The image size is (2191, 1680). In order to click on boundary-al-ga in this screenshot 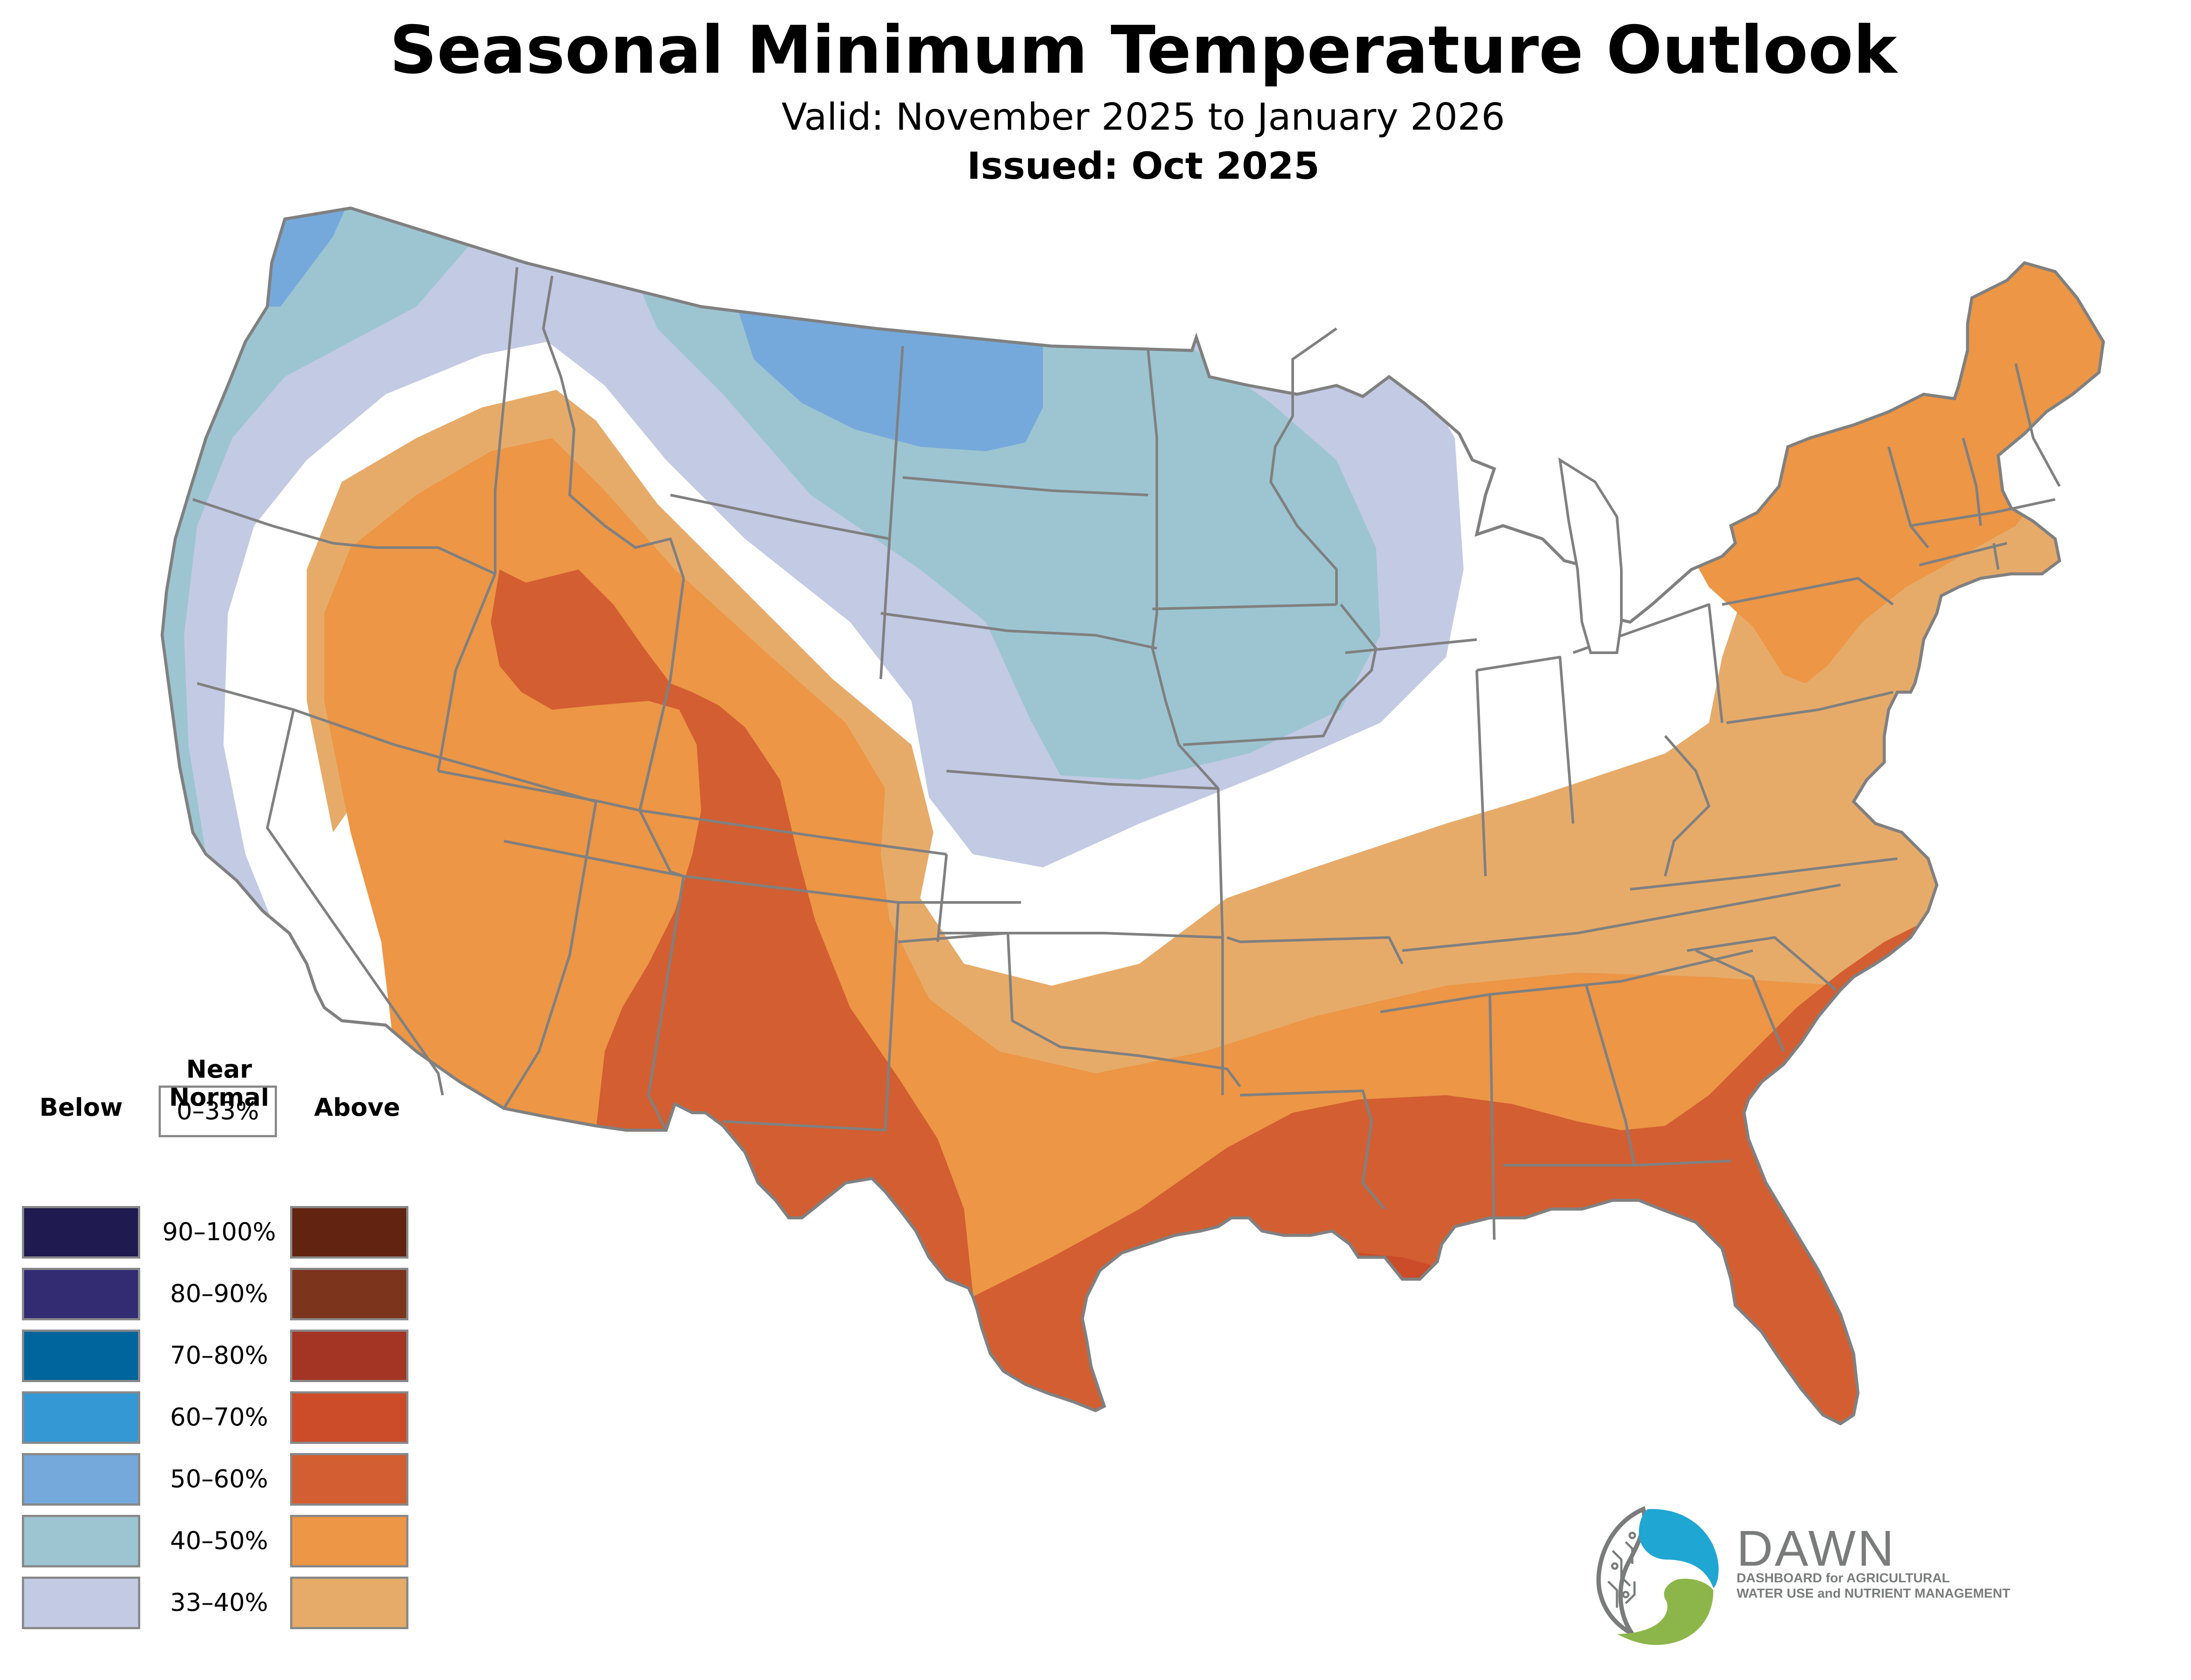, I will do `click(1610, 1075)`.